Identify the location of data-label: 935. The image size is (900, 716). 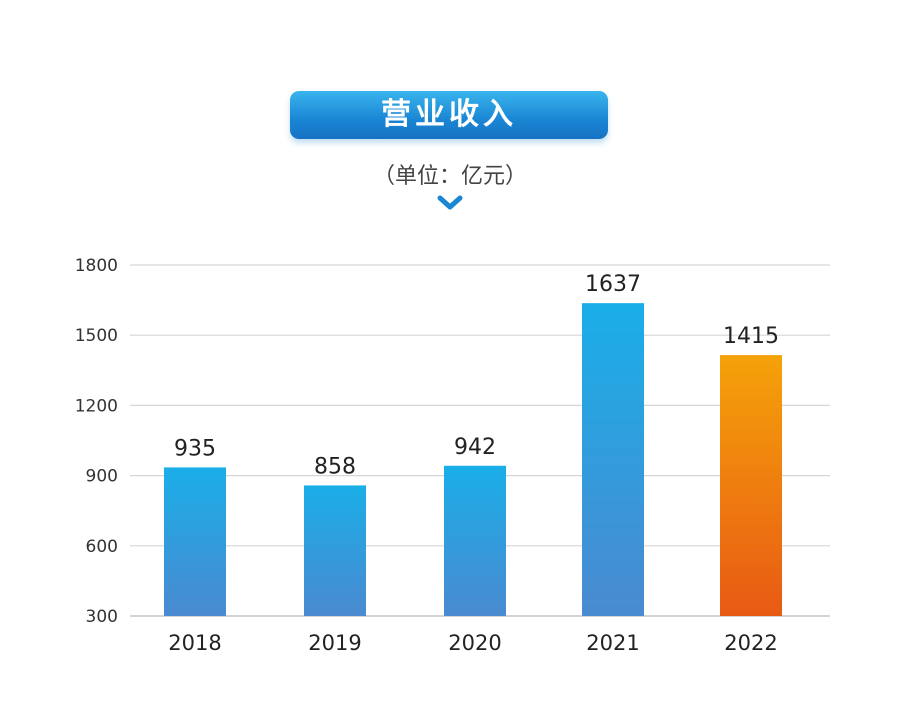
(195, 448).